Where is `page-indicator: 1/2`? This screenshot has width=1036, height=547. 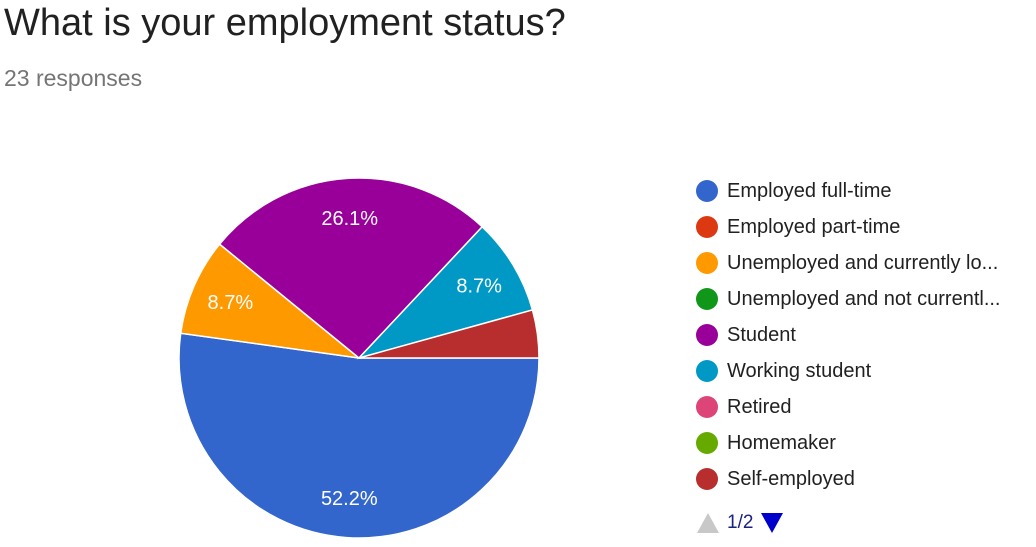
page-indicator: 1/2 is located at coordinates (740, 522).